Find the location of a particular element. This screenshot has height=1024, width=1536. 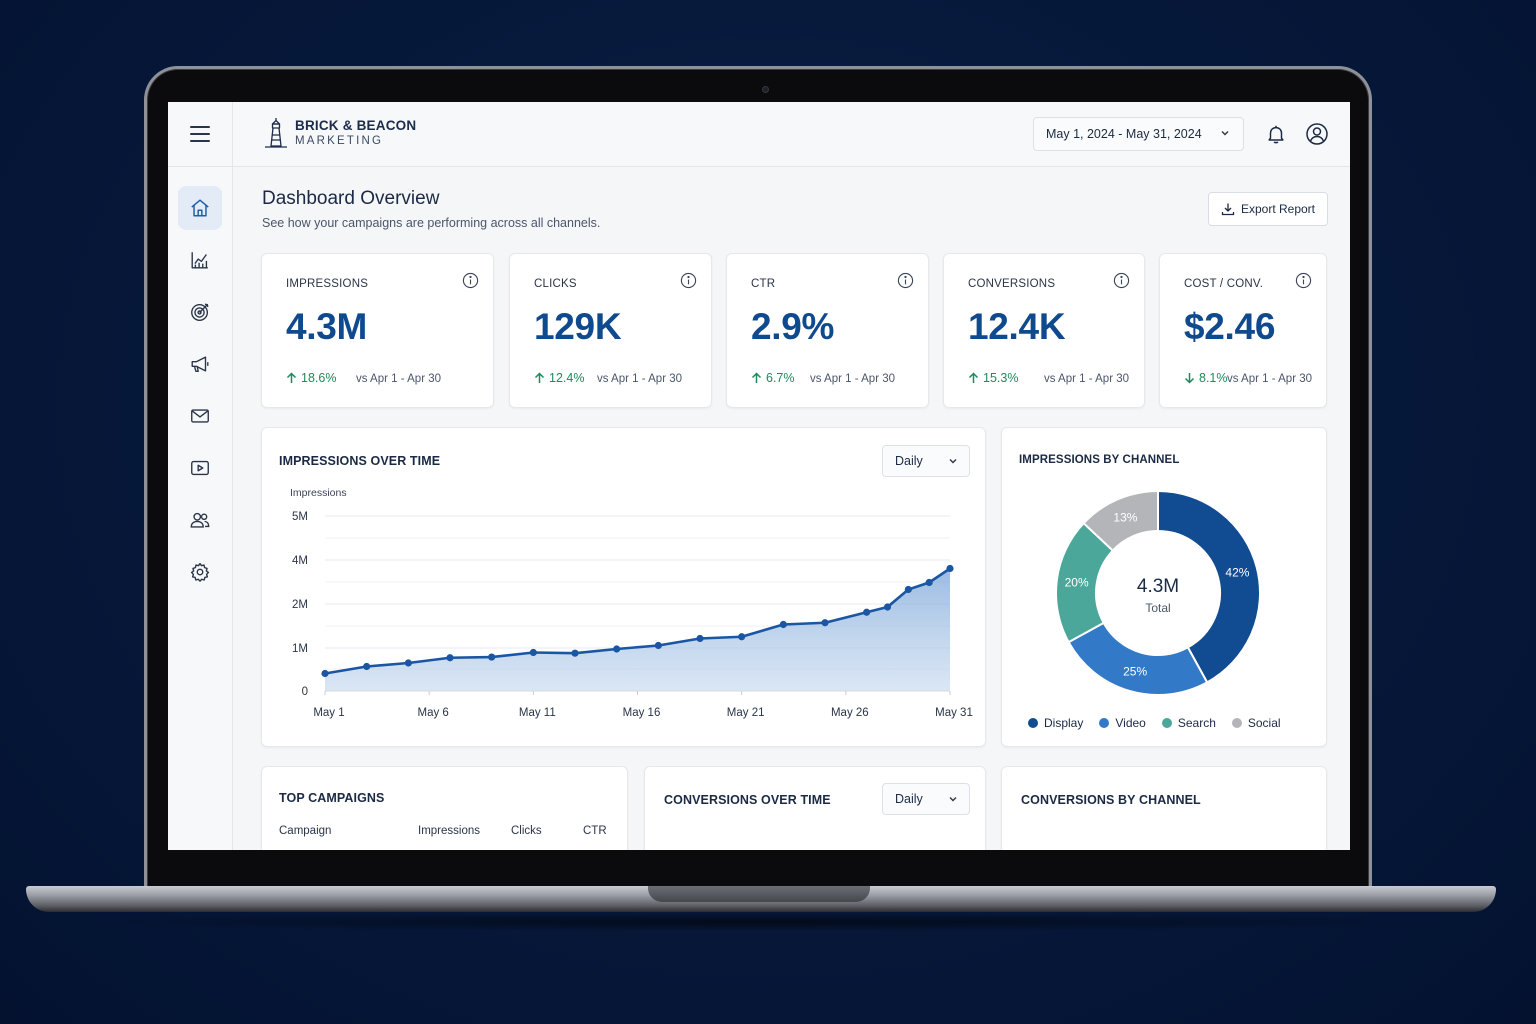

x-tick-label: May 16 is located at coordinates (642, 713).